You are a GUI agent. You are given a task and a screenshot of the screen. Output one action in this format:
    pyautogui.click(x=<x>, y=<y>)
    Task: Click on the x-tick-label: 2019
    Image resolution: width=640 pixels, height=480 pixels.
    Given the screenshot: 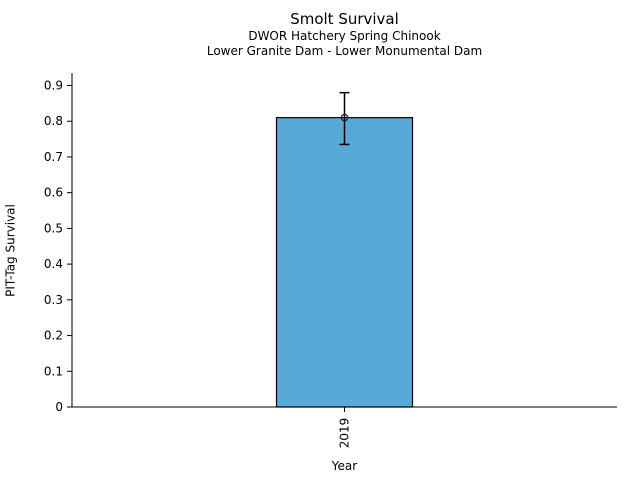 What is the action you would take?
    pyautogui.click(x=345, y=433)
    